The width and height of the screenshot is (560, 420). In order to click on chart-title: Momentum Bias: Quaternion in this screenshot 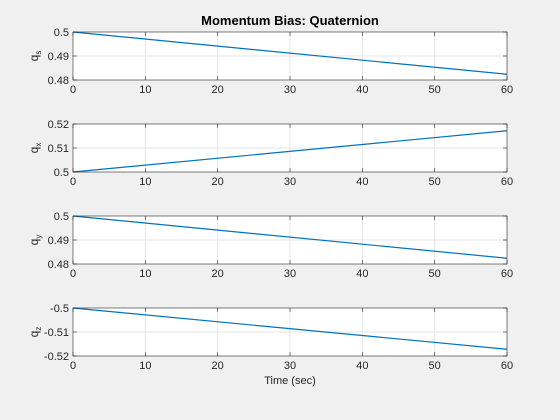, I will do `click(290, 20)`.